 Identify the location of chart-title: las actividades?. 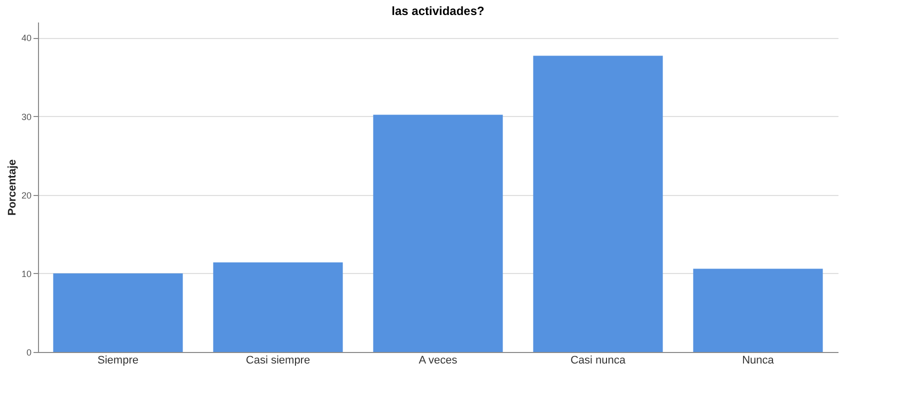
(438, 11).